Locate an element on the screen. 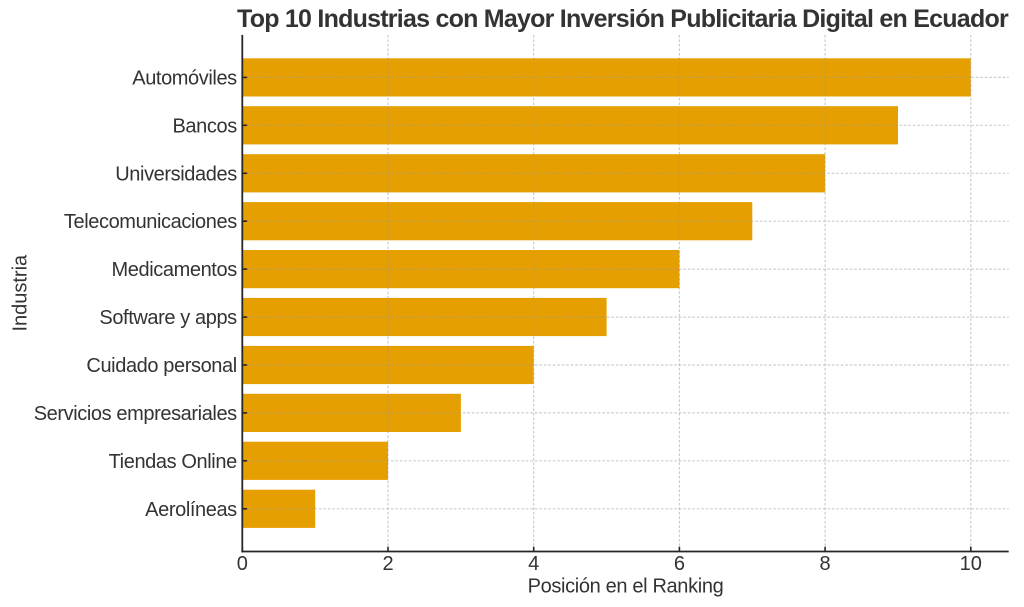 This screenshot has width=1024, height=607. svg-text: 6 is located at coordinates (679, 564).